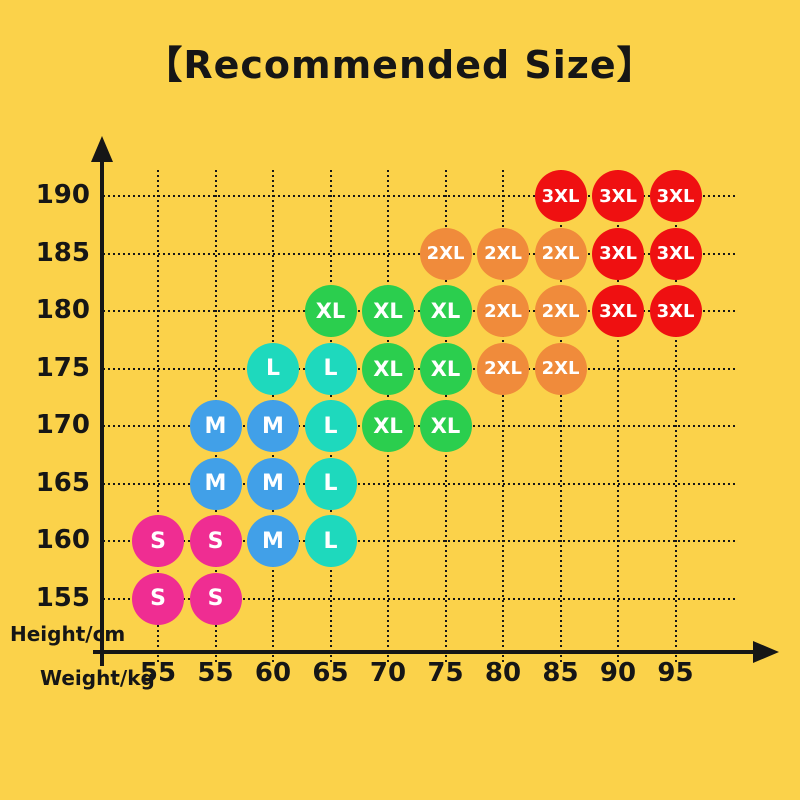  What do you see at coordinates (445, 673) in the screenshot?
I see `x-tick-label: 75` at bounding box center [445, 673].